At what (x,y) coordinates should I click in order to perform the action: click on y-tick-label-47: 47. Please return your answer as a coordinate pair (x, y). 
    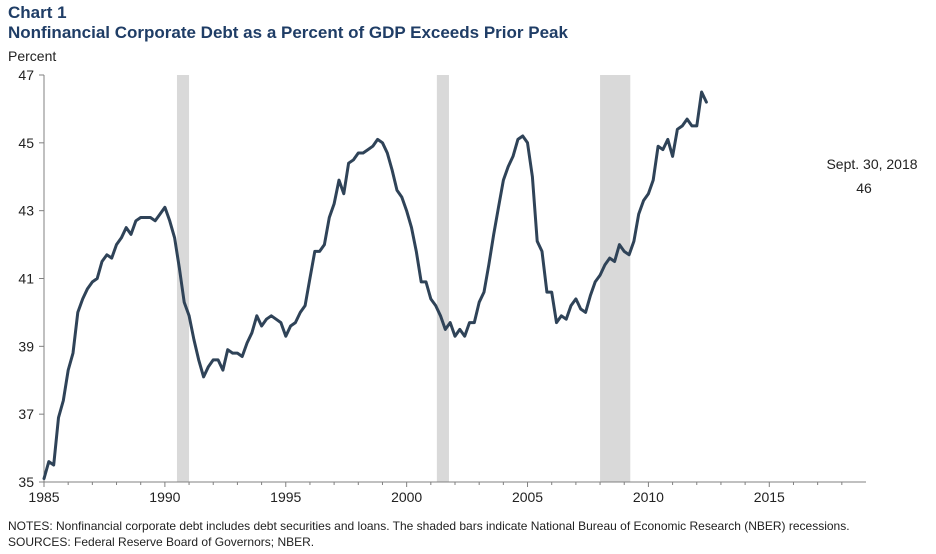
    Looking at the image, I should click on (26, 75).